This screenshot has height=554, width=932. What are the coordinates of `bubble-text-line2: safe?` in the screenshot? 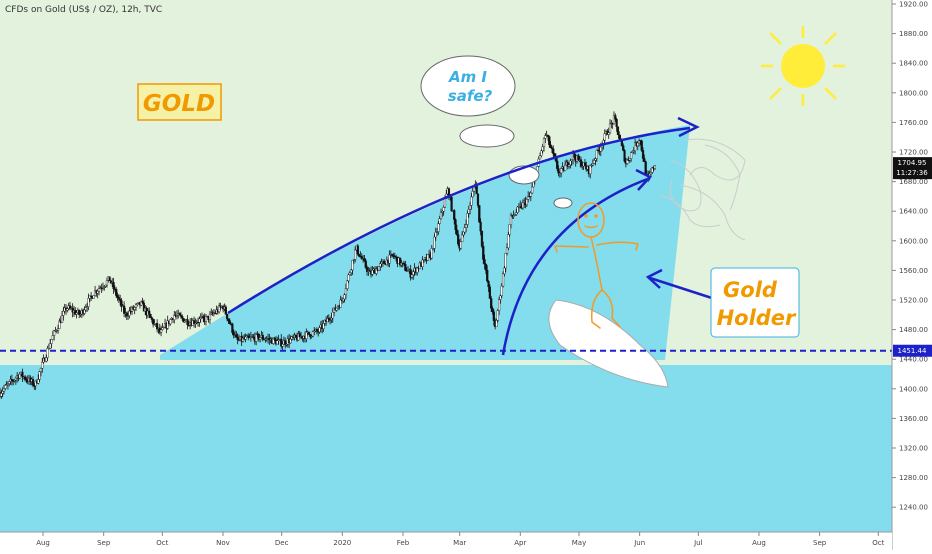 It's located at (470, 96).